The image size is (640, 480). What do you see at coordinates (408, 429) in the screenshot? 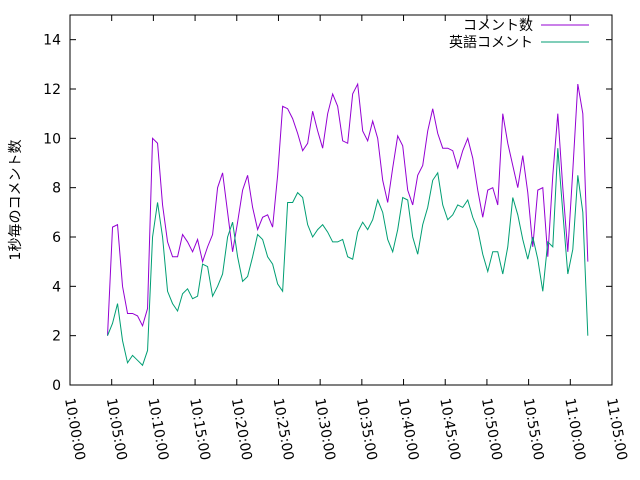
I see `x-tick-label: 10:40:00` at bounding box center [408, 429].